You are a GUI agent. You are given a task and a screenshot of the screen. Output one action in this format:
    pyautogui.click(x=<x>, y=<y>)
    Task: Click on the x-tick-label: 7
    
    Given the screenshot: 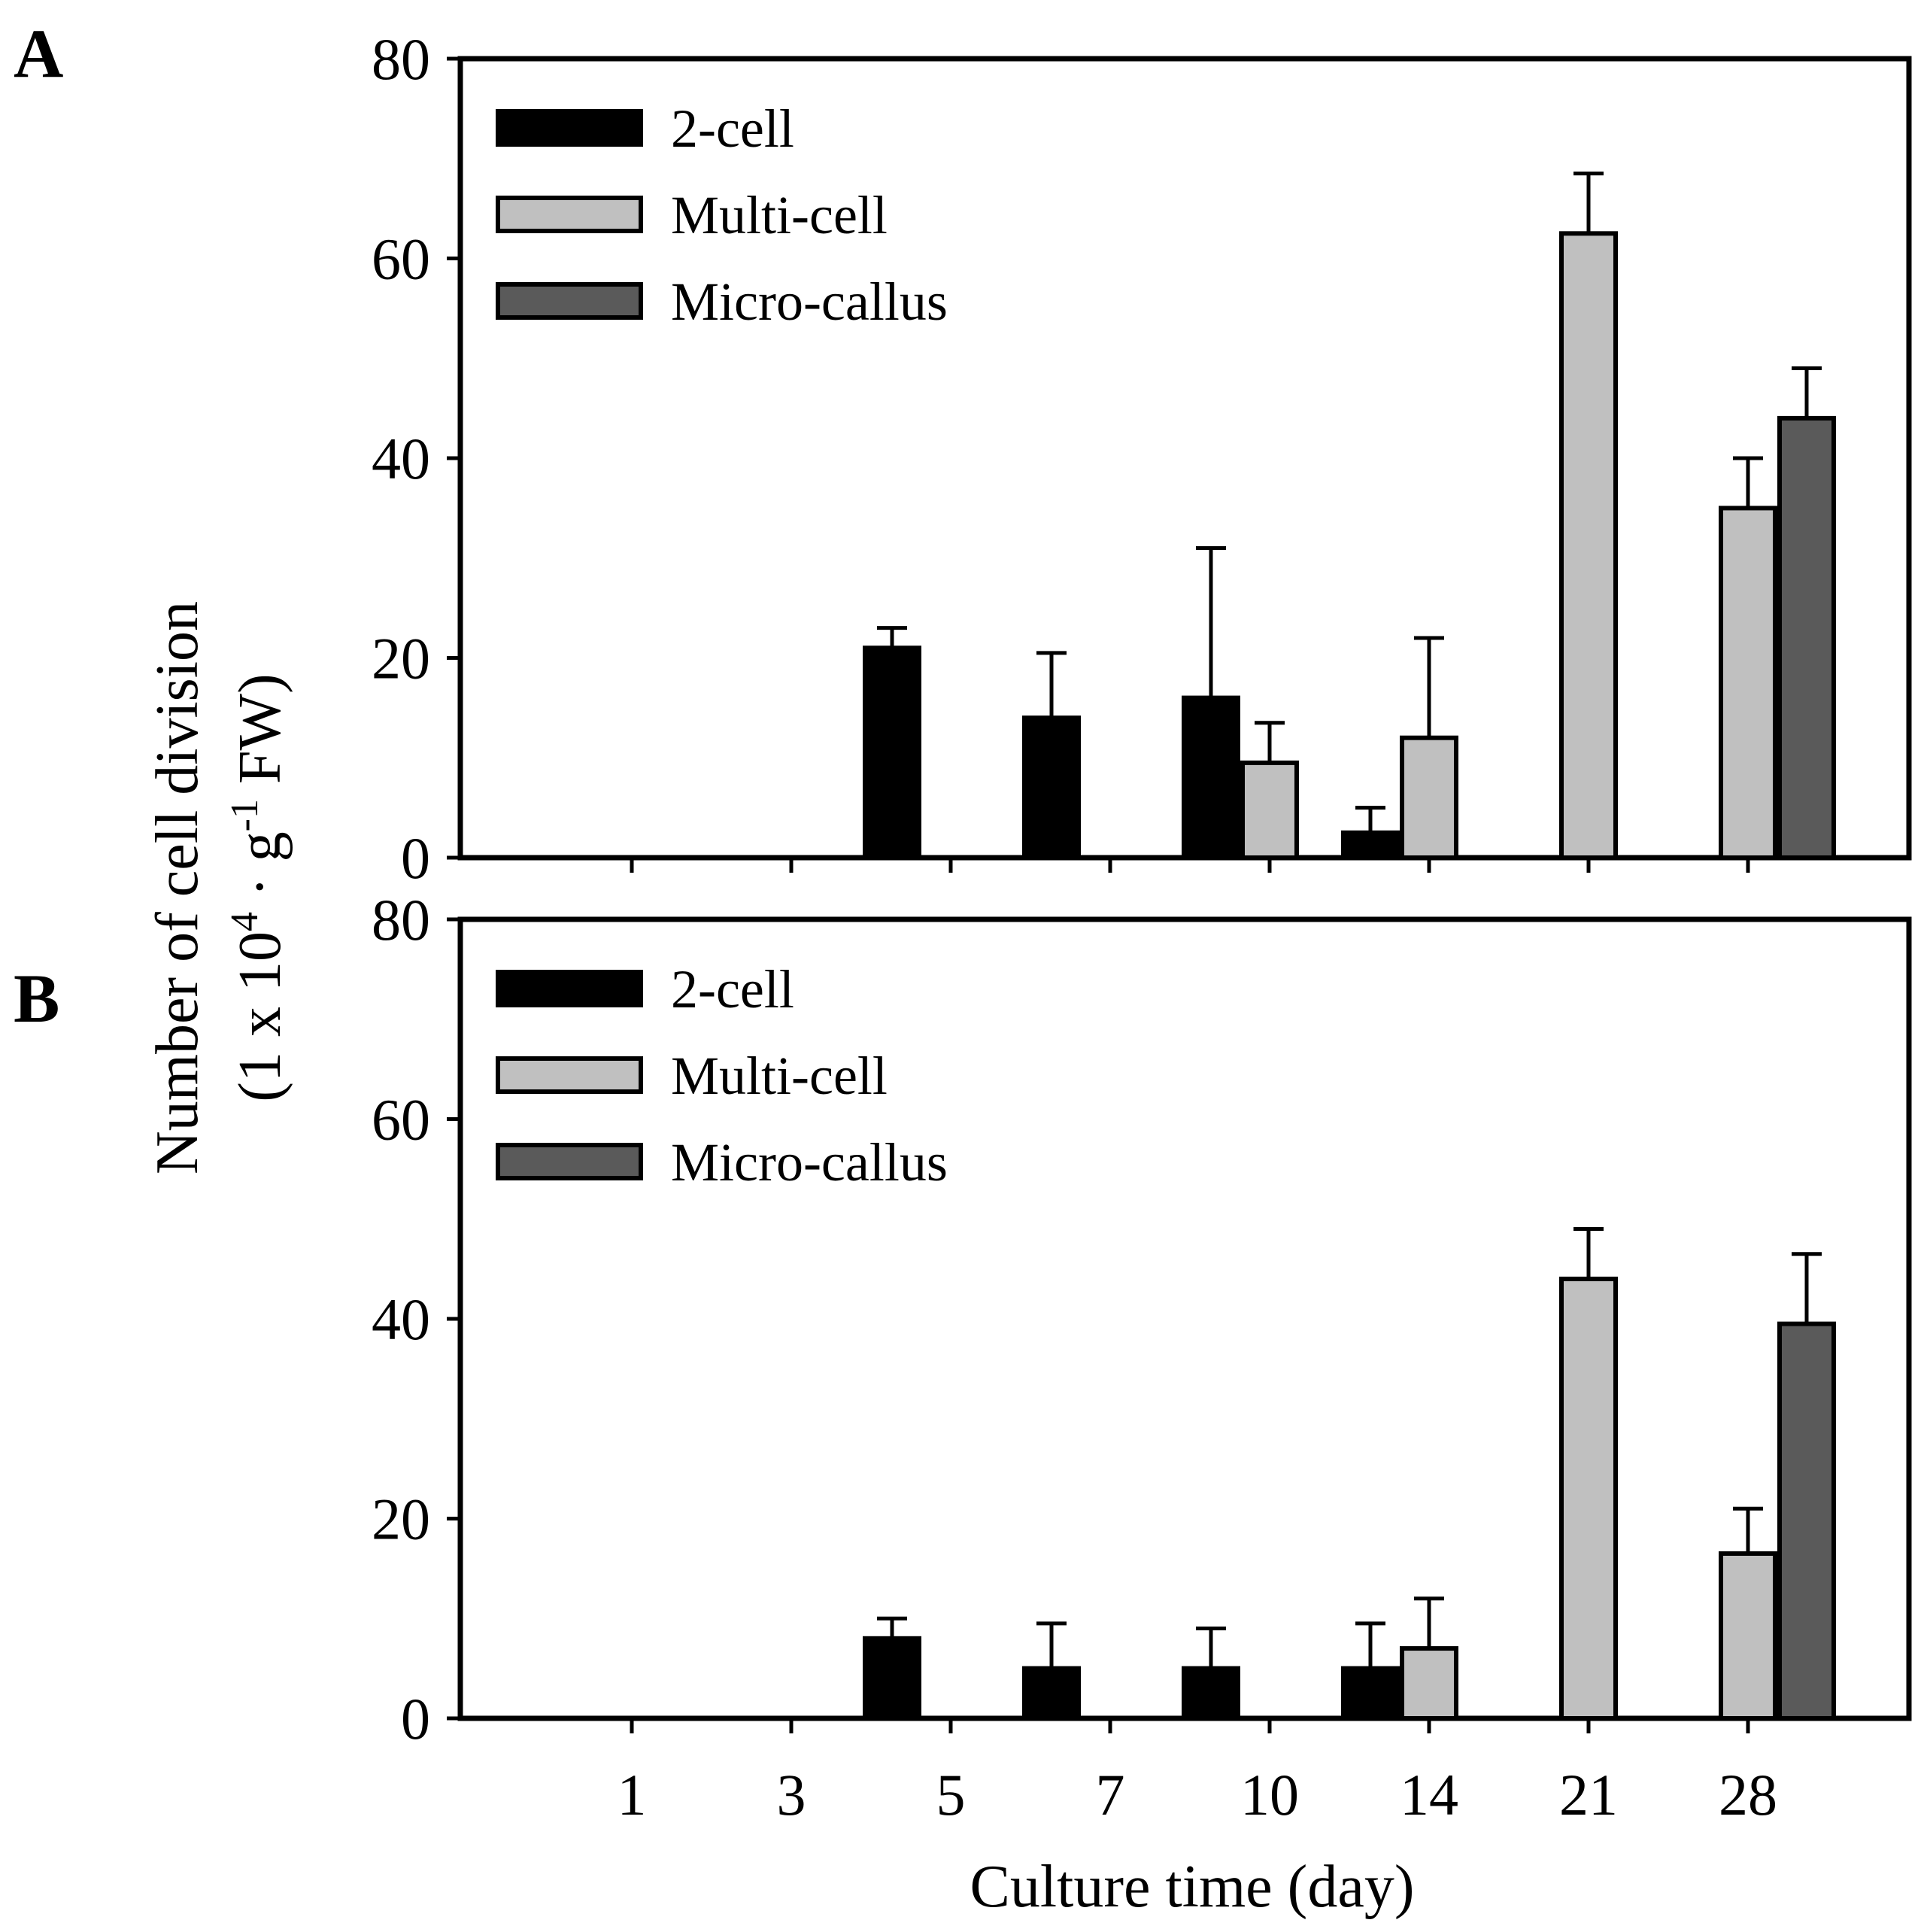 What is the action you would take?
    pyautogui.click(x=1110, y=1795)
    